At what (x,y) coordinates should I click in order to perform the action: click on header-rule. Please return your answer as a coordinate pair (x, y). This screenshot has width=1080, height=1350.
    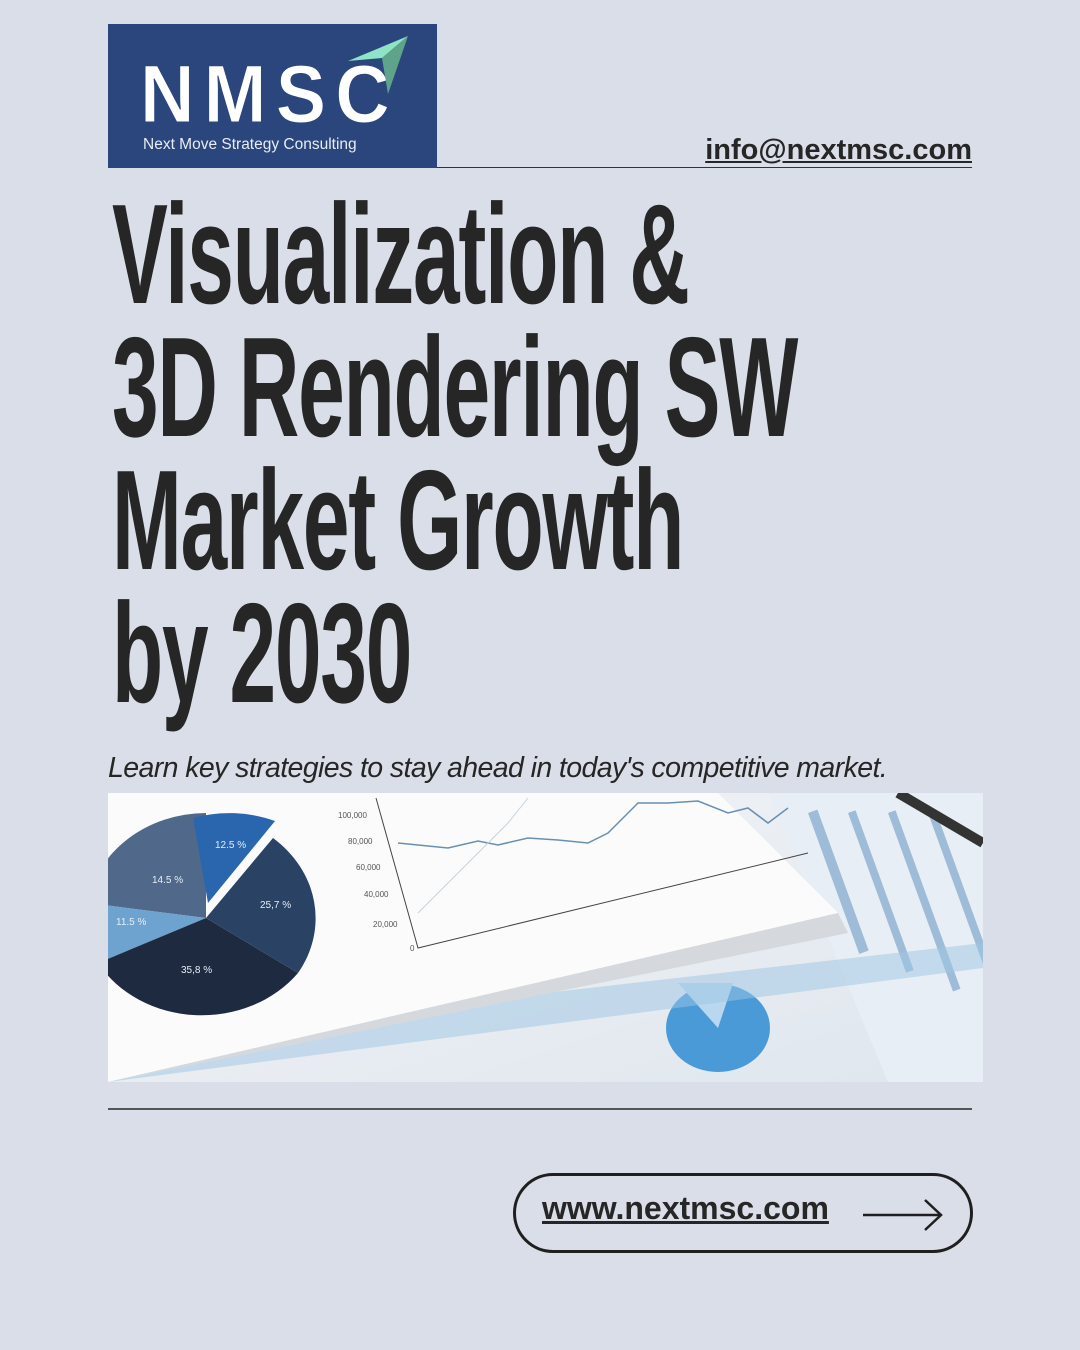
    Looking at the image, I should click on (704, 167).